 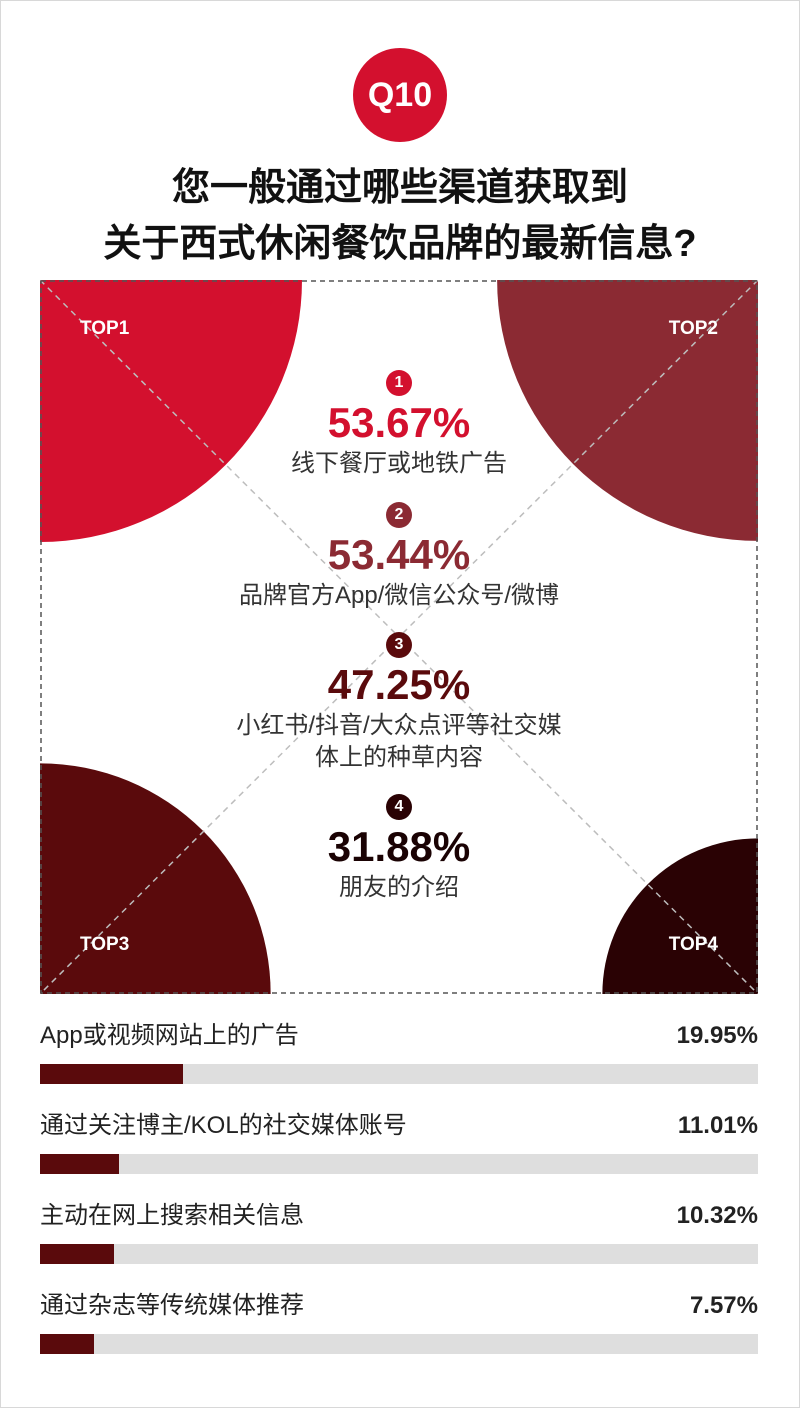 I want to click on rank-channel-text-2: 体上的种草内容, so click(x=399, y=757).